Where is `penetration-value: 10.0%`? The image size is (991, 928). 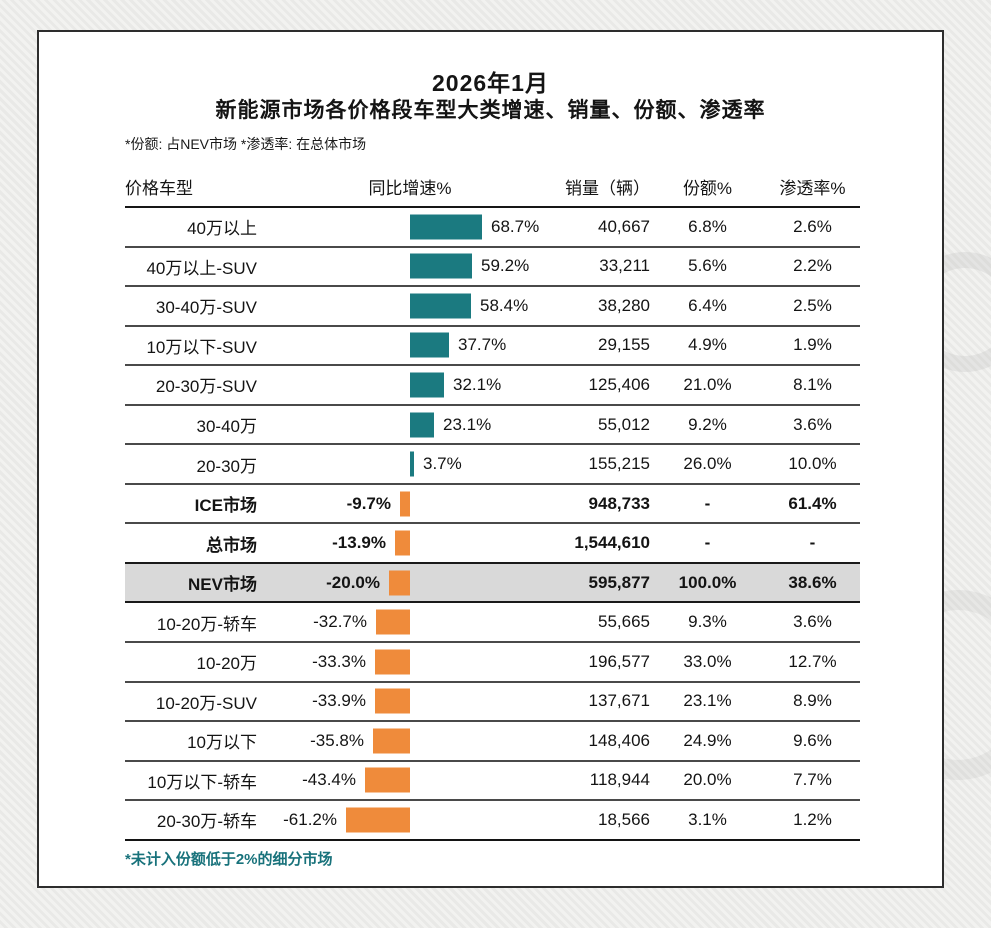
penetration-value: 10.0% is located at coordinates (812, 464).